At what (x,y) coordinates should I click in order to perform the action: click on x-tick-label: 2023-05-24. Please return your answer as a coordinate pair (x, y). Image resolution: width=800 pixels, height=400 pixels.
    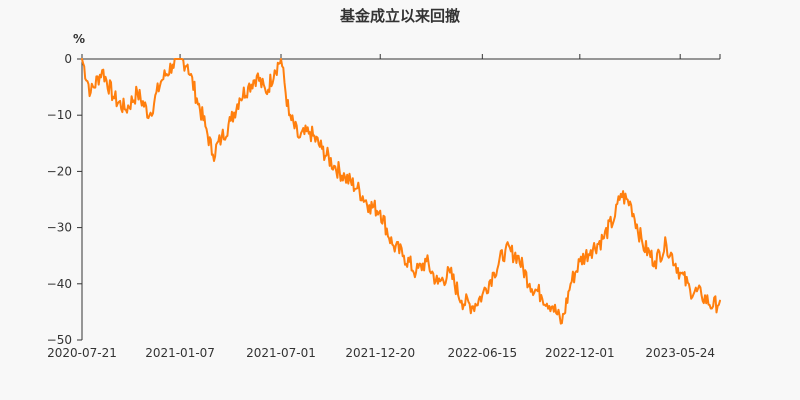
    Looking at the image, I should click on (680, 353).